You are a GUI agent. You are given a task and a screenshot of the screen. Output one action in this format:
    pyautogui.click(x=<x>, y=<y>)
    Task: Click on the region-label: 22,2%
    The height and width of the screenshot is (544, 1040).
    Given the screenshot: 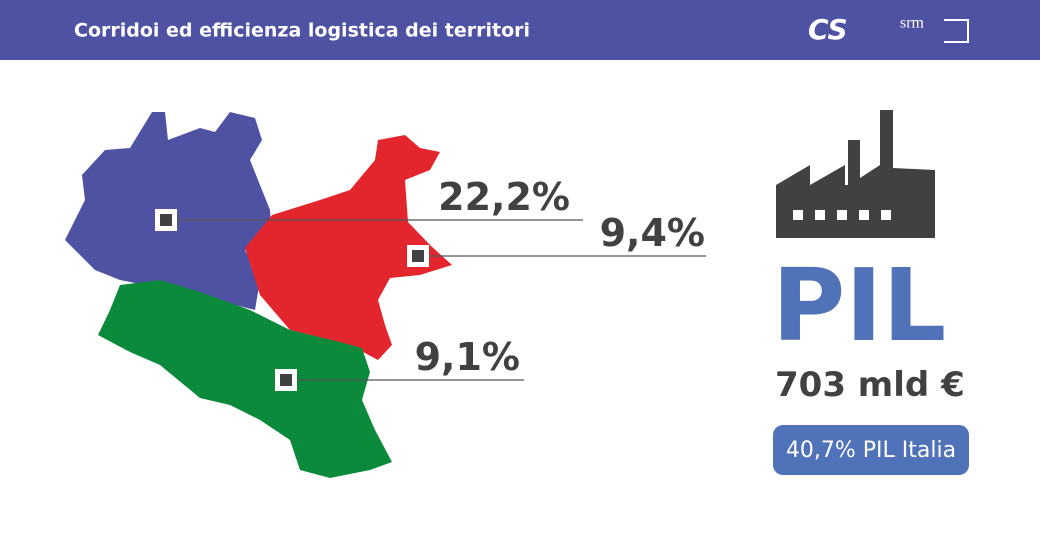 What is the action you would take?
    pyautogui.click(x=504, y=197)
    